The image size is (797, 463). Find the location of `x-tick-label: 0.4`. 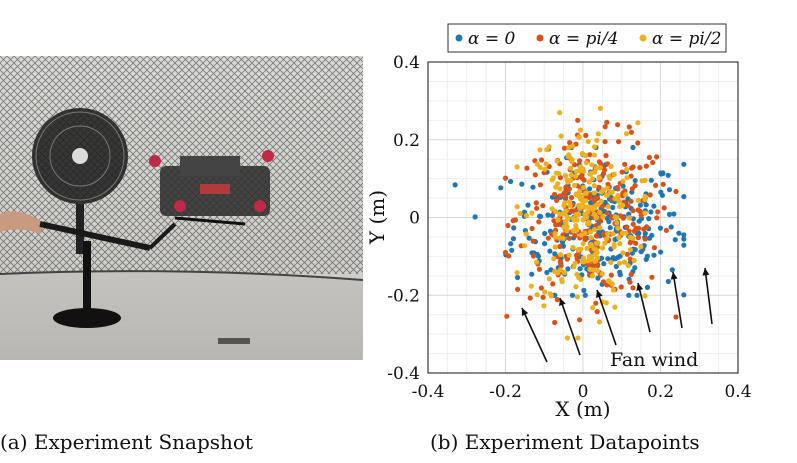

x-tick-label: 0.4 is located at coordinates (737, 392).